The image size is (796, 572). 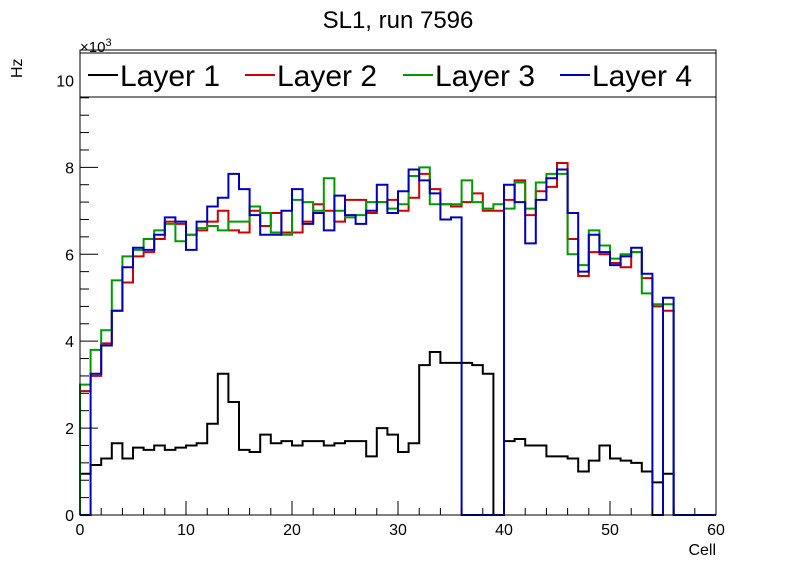 I want to click on y-tick-label: 6, so click(x=69, y=255).